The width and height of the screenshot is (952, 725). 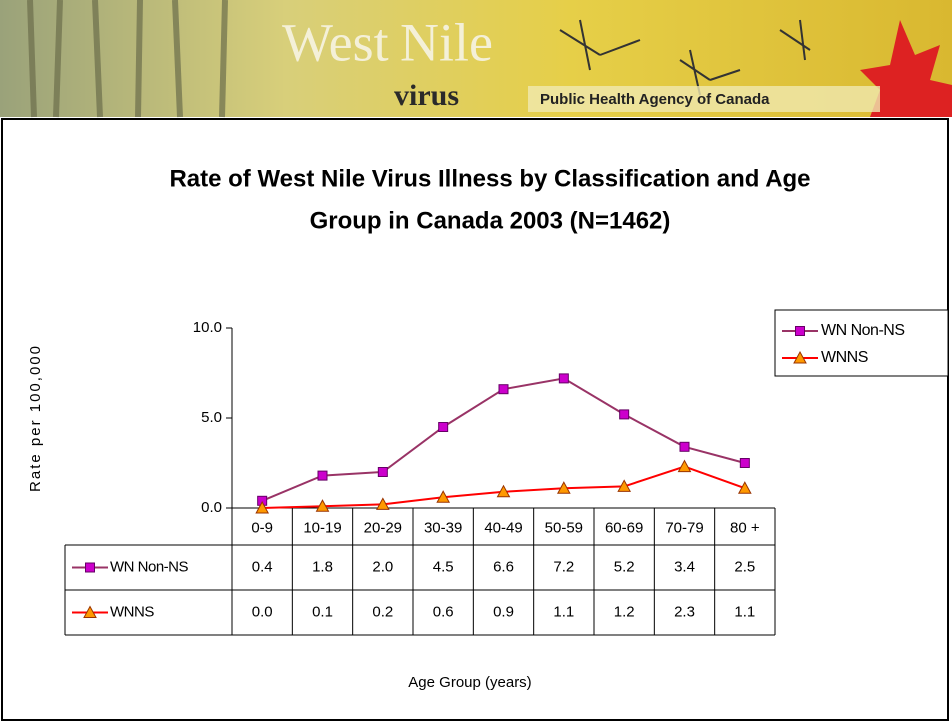 I want to click on table-cell: 6.6, so click(x=503, y=566).